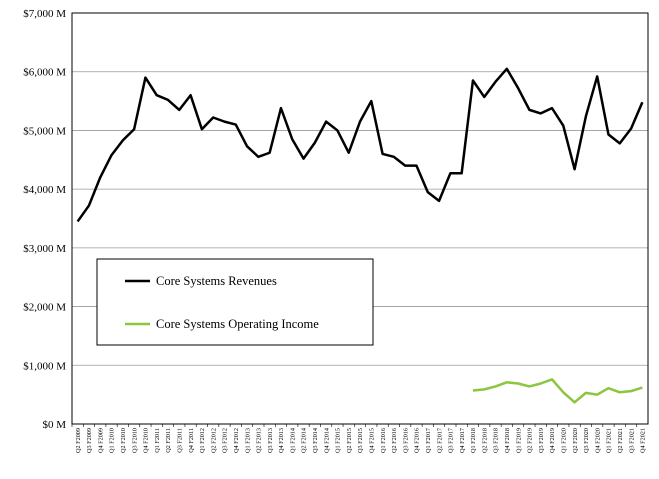  Describe the element at coordinates (383, 440) in the screenshot. I see `x-tick-label: Q1 F2016` at that location.